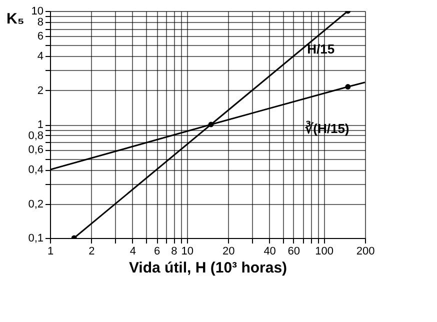  What do you see at coordinates (36, 238) in the screenshot?
I see `y-tick-label: 0,1` at bounding box center [36, 238].